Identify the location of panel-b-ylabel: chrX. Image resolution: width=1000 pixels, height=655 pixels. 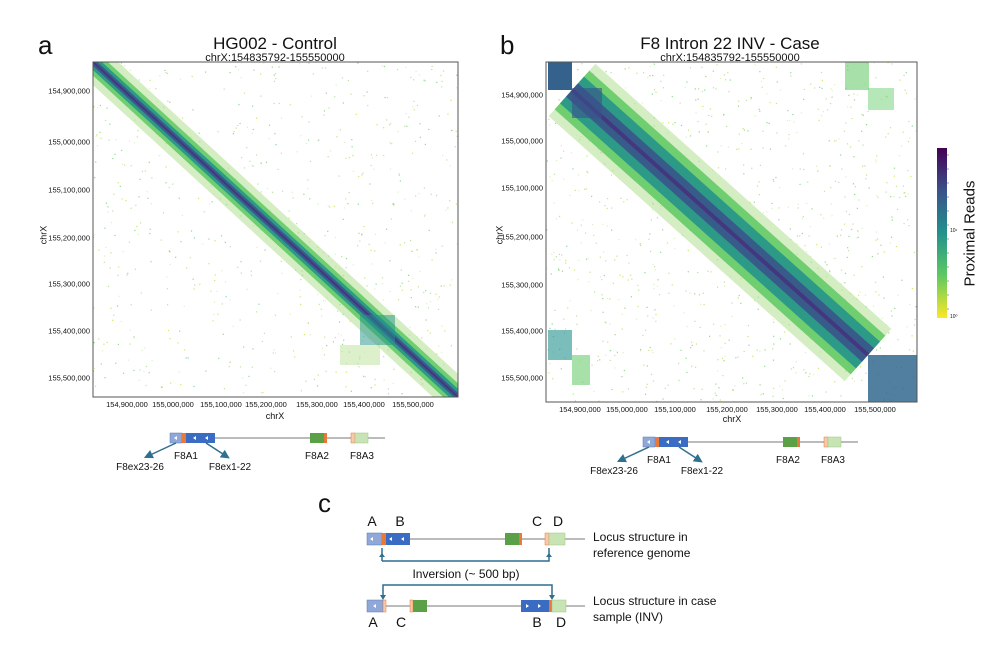
(499, 235).